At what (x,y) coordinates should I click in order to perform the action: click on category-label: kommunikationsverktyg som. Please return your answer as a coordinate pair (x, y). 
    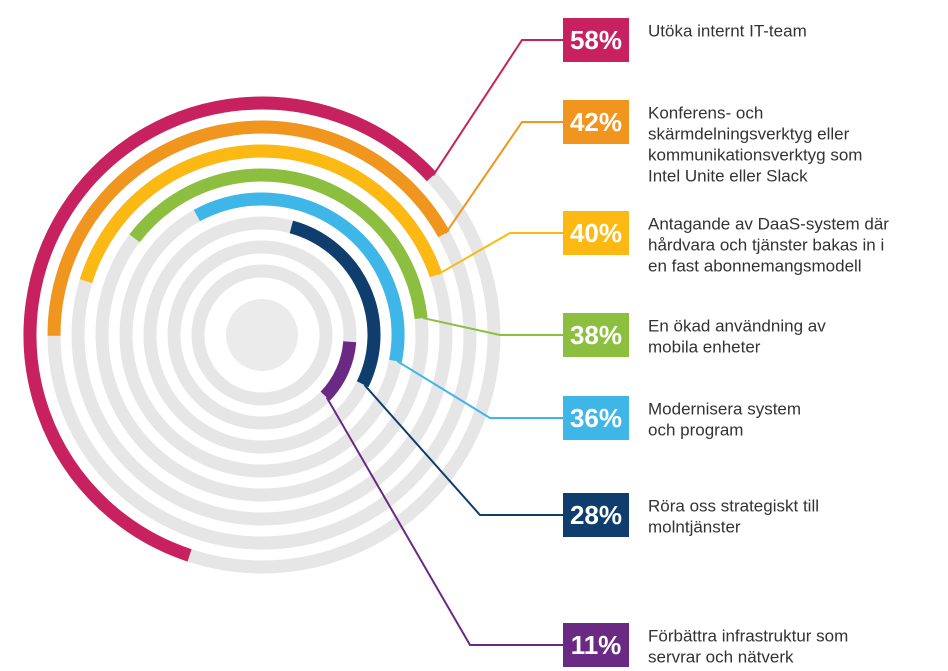
    Looking at the image, I should click on (755, 154).